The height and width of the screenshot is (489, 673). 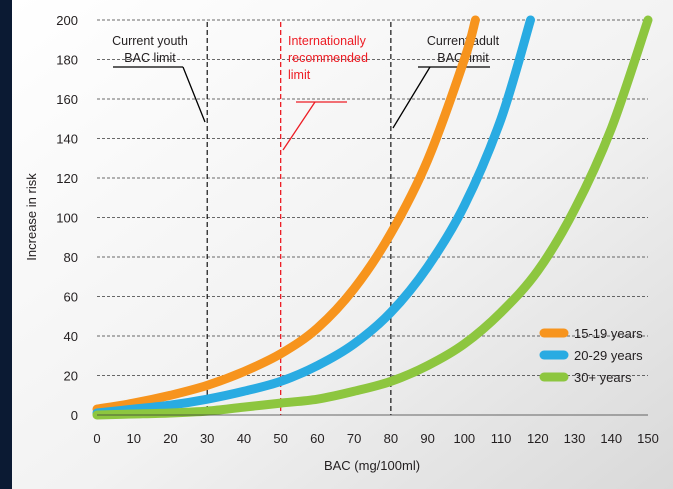 What do you see at coordinates (96, 438) in the screenshot?
I see `x-tick-label: 0` at bounding box center [96, 438].